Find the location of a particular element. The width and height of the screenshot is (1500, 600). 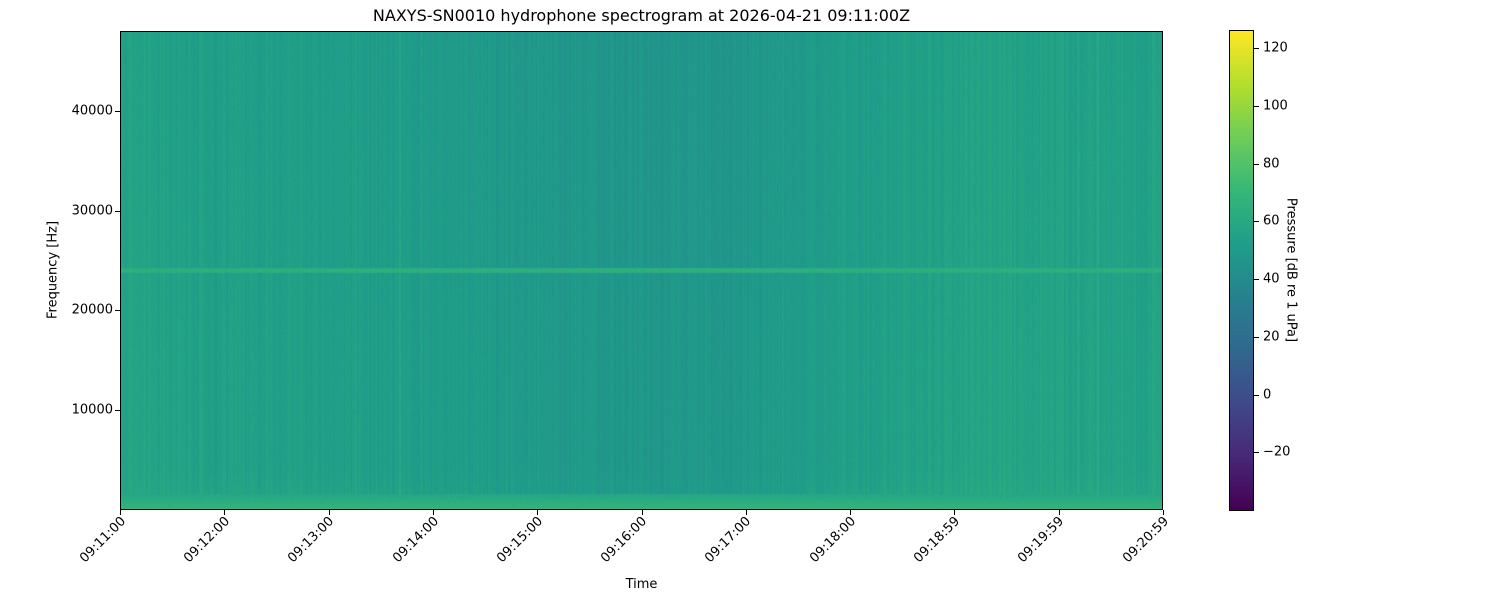

colorbar-tick-label: 120 is located at coordinates (1275, 48).